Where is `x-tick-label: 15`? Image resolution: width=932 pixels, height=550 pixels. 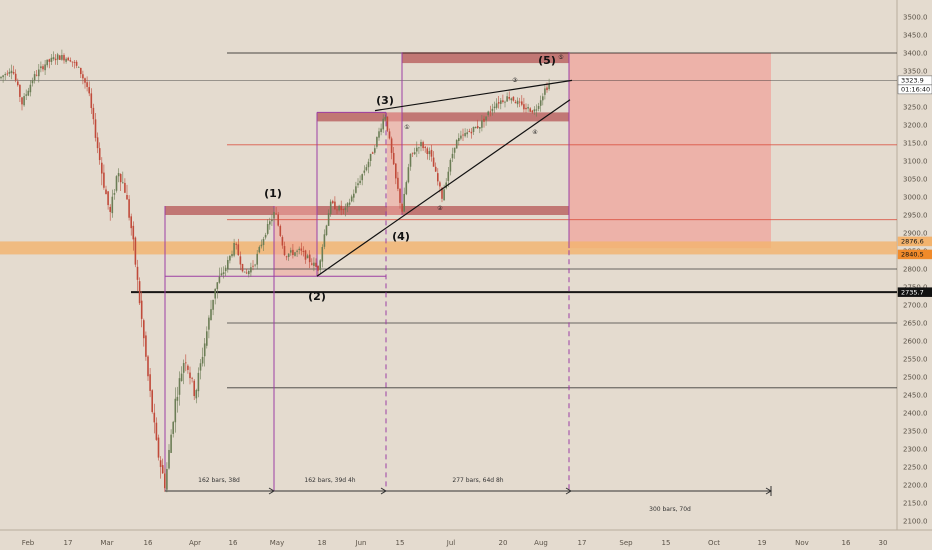 x-tick-label: 15 is located at coordinates (400, 543).